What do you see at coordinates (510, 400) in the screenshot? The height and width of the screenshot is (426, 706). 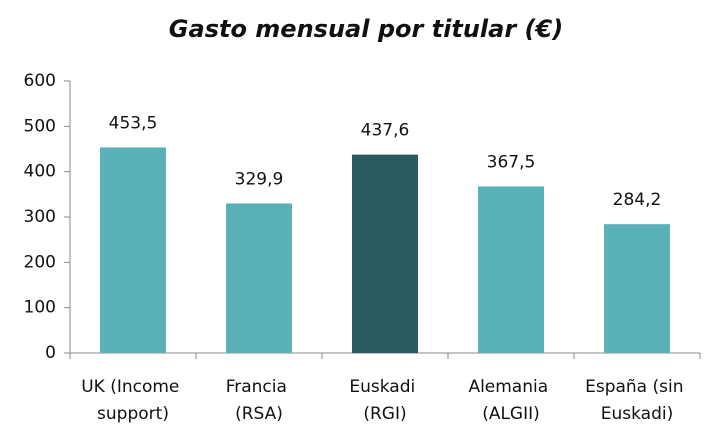 I see `x-tick-label: Alemania (ALGII)` at bounding box center [510, 400].